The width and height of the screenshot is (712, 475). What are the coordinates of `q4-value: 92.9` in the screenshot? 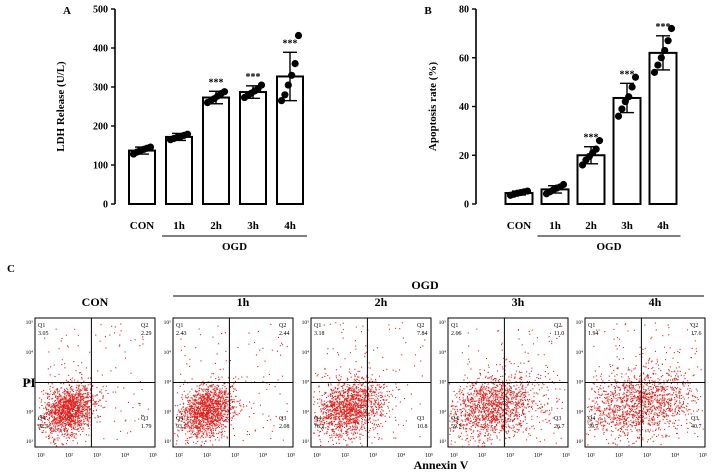 It's located at (43, 427).